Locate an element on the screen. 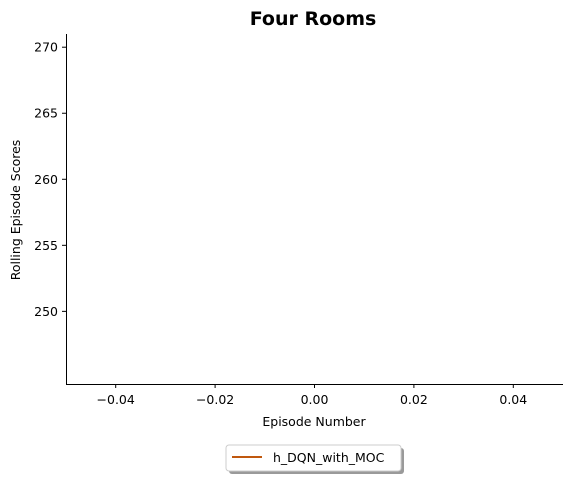  x-tick-label: 0.00 is located at coordinates (315, 399).